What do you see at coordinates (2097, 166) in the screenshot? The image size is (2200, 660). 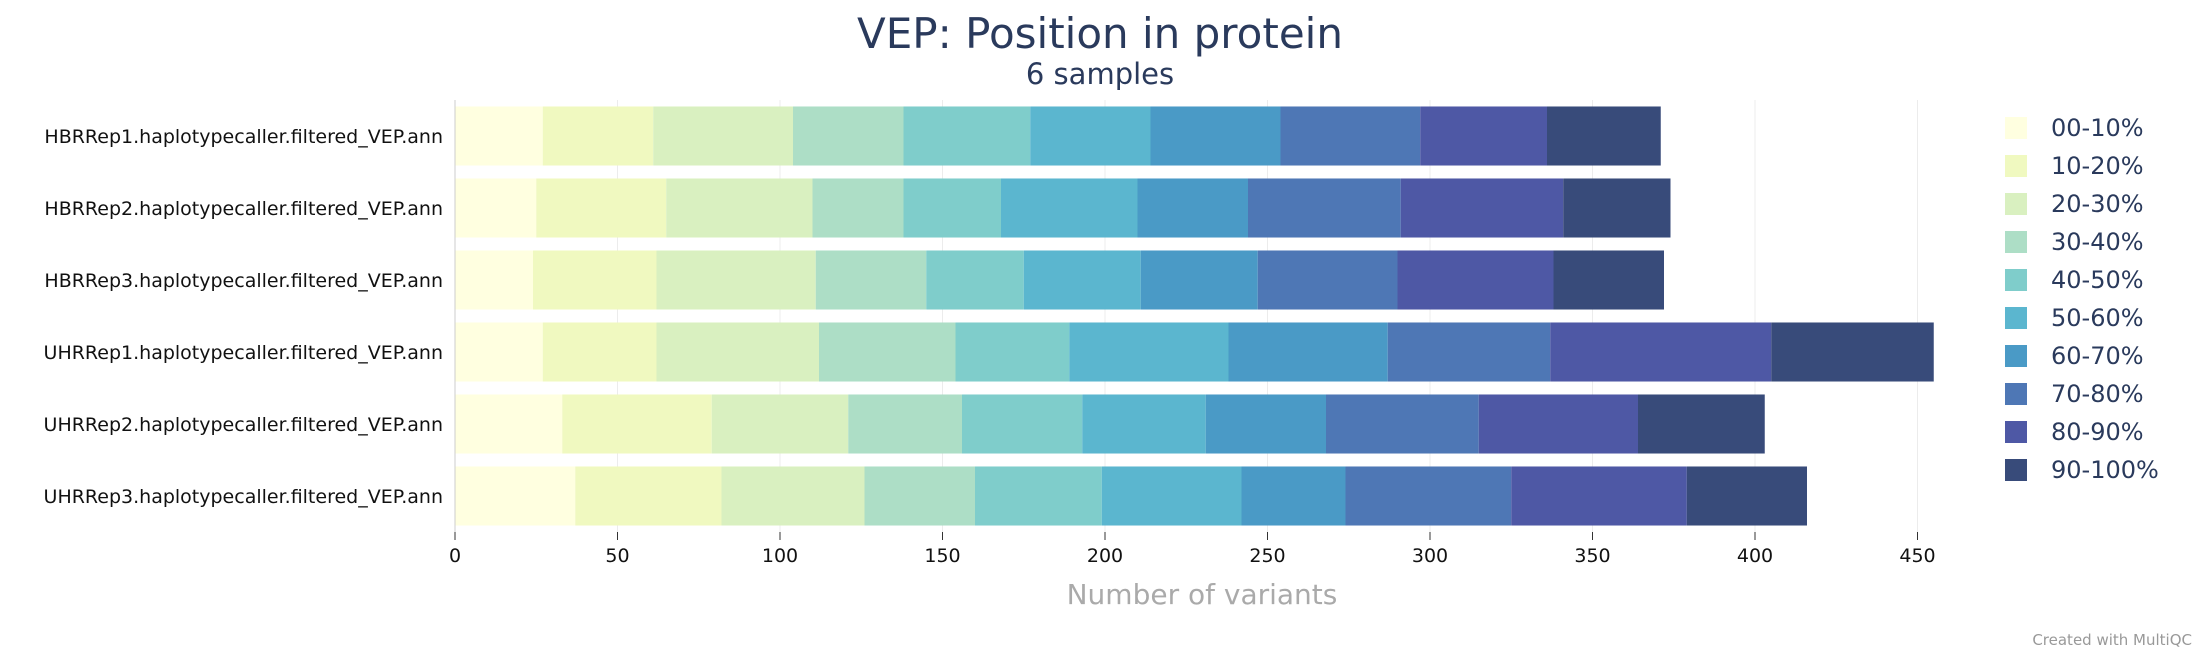 I see `legend-label: 10-20%` at bounding box center [2097, 166].